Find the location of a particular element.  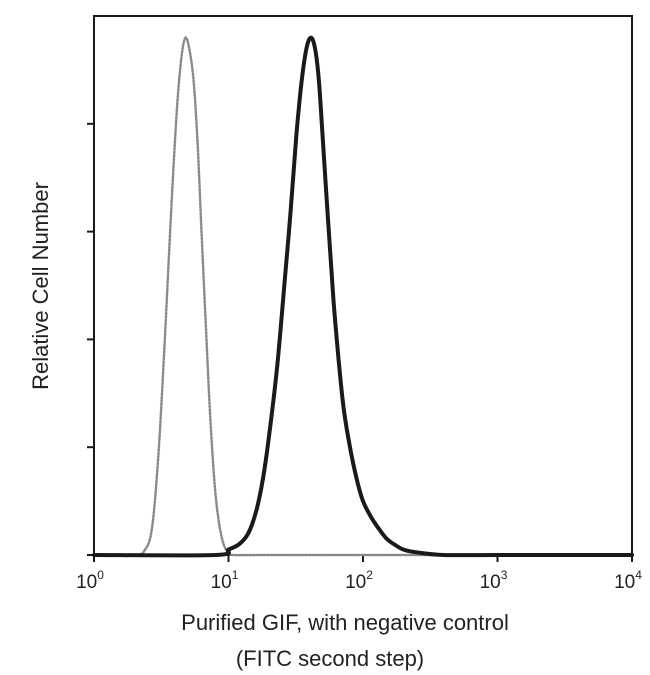

x-axis-ticks: 10⁰ 10¹ 10² 10³ 10⁴ is located at coordinates (359, 574).